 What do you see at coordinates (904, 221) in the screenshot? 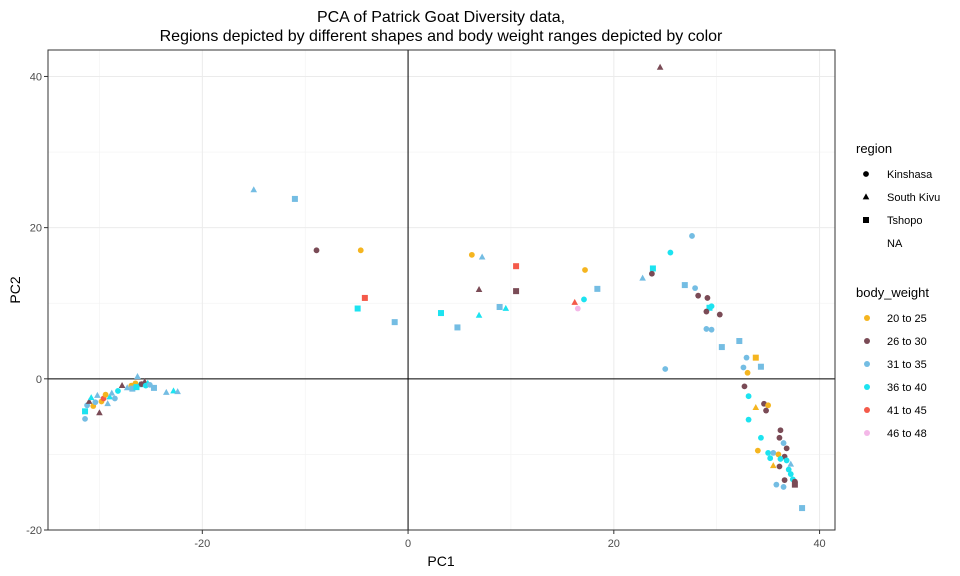
I see `legend-region-label: Tshopo` at bounding box center [904, 221].